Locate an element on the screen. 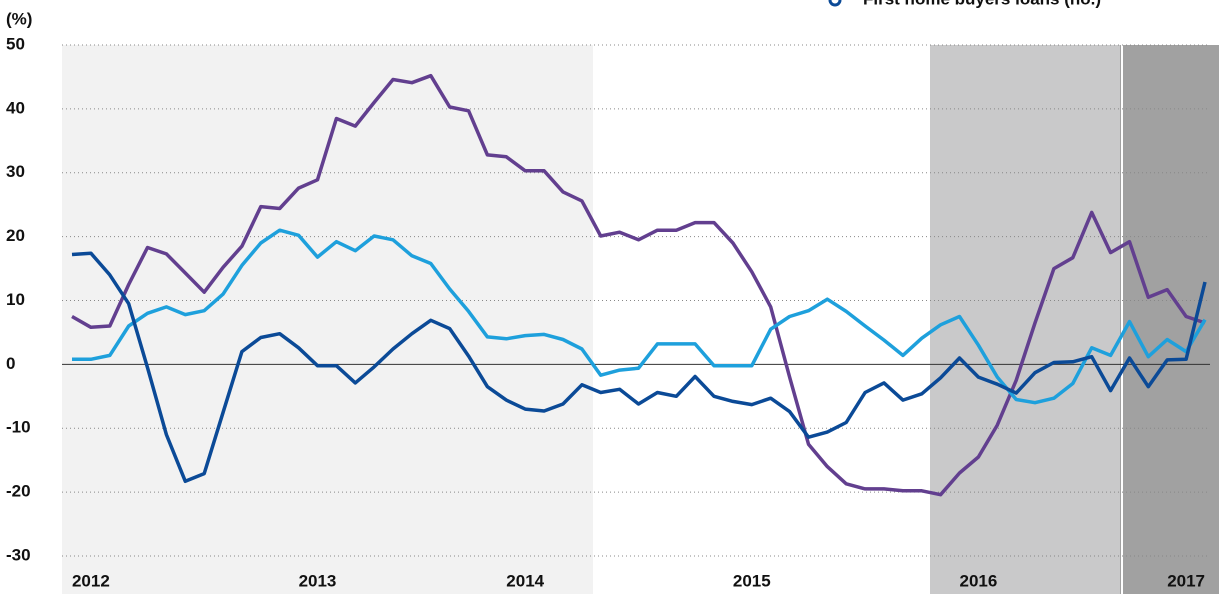  y-tick-label: 40 is located at coordinates (15, 107).